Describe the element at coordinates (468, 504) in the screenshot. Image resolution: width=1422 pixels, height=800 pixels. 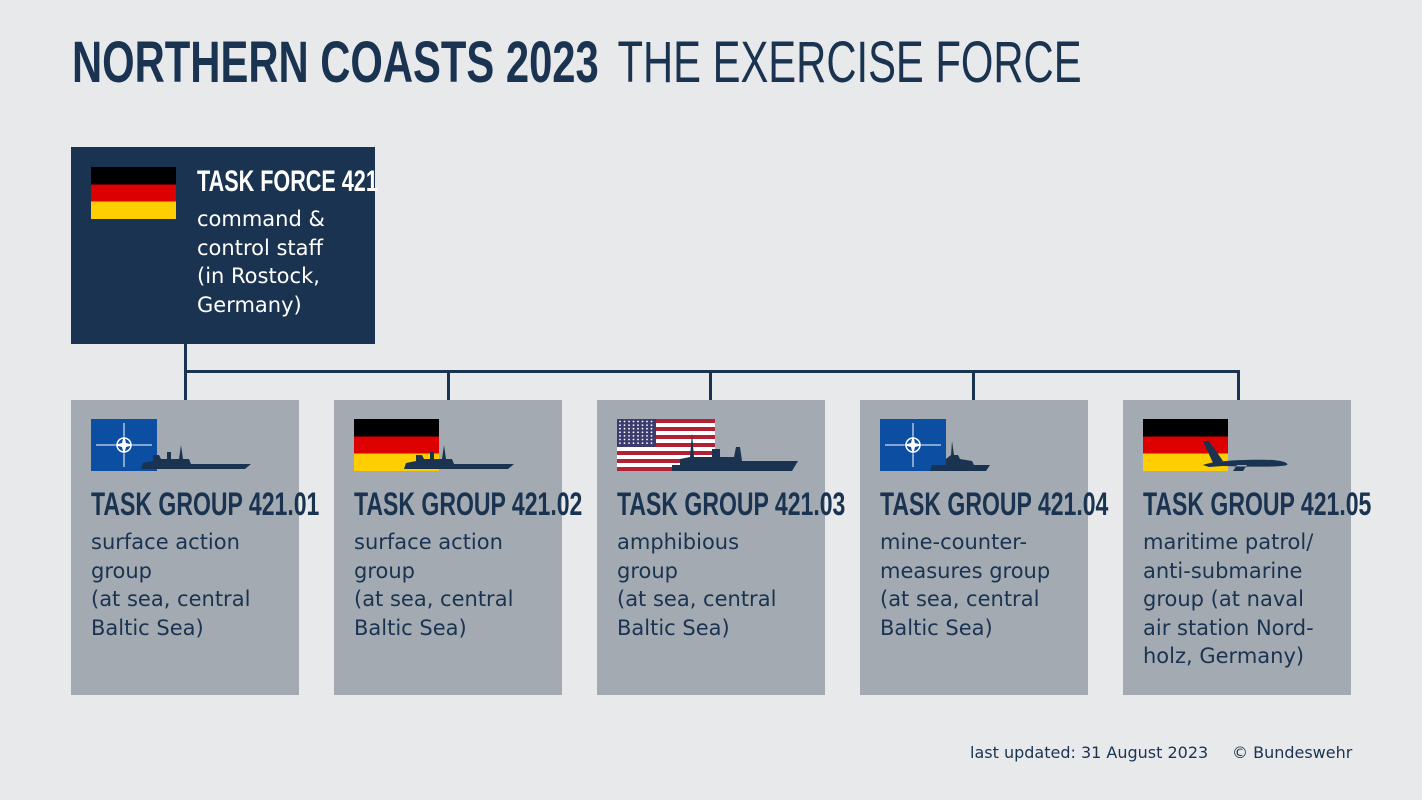
I see `task-group-title: TASK GROUP 421.02` at that location.